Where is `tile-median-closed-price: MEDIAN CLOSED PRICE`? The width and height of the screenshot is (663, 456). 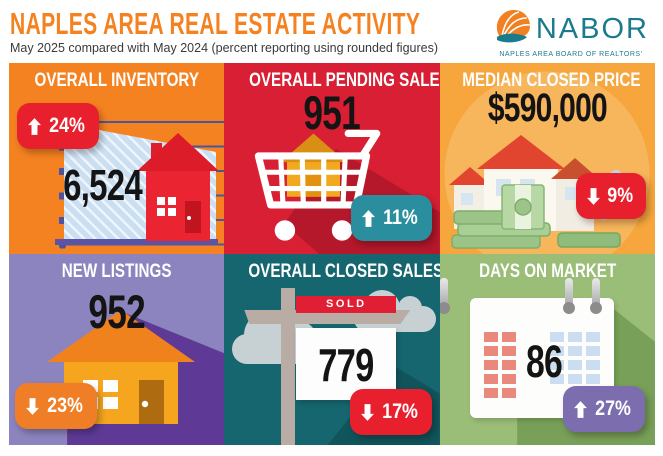
tile-median-closed-price: MEDIAN CLOSED PRICE is located at coordinates (547, 158).